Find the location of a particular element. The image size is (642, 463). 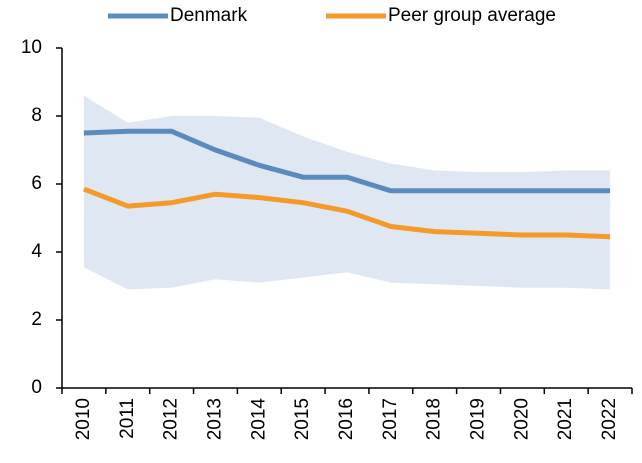

x-tick-label: 2020 is located at coordinates (521, 419).